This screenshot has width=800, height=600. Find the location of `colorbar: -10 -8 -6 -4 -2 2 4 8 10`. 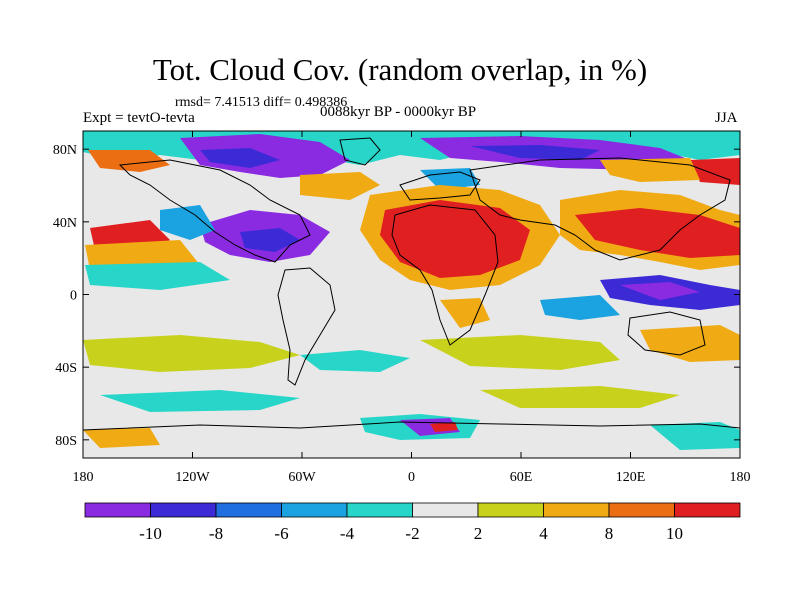

colorbar: -10 -8 -6 -4 -2 2 4 8 10 is located at coordinates (412, 522).